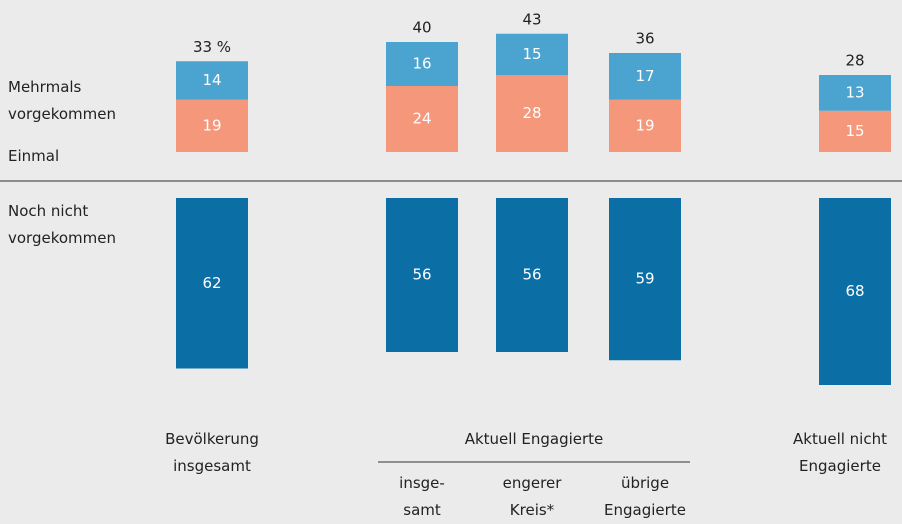  Describe the element at coordinates (645, 496) in the screenshot. I see `category-label: übrige Engagierte` at that location.